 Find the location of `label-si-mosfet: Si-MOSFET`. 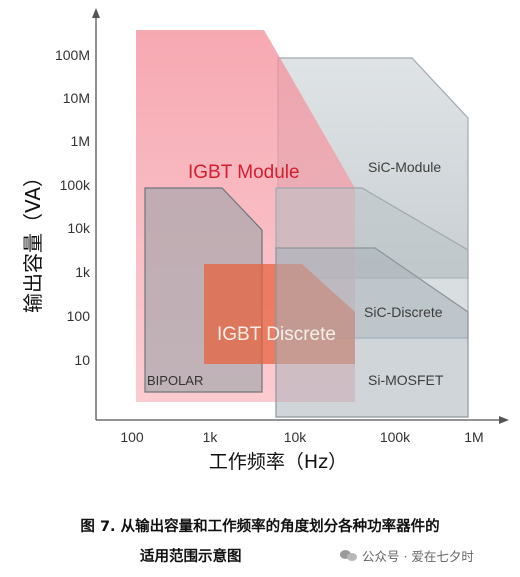

label-si-mosfet: Si-MOSFET is located at coordinates (406, 380).